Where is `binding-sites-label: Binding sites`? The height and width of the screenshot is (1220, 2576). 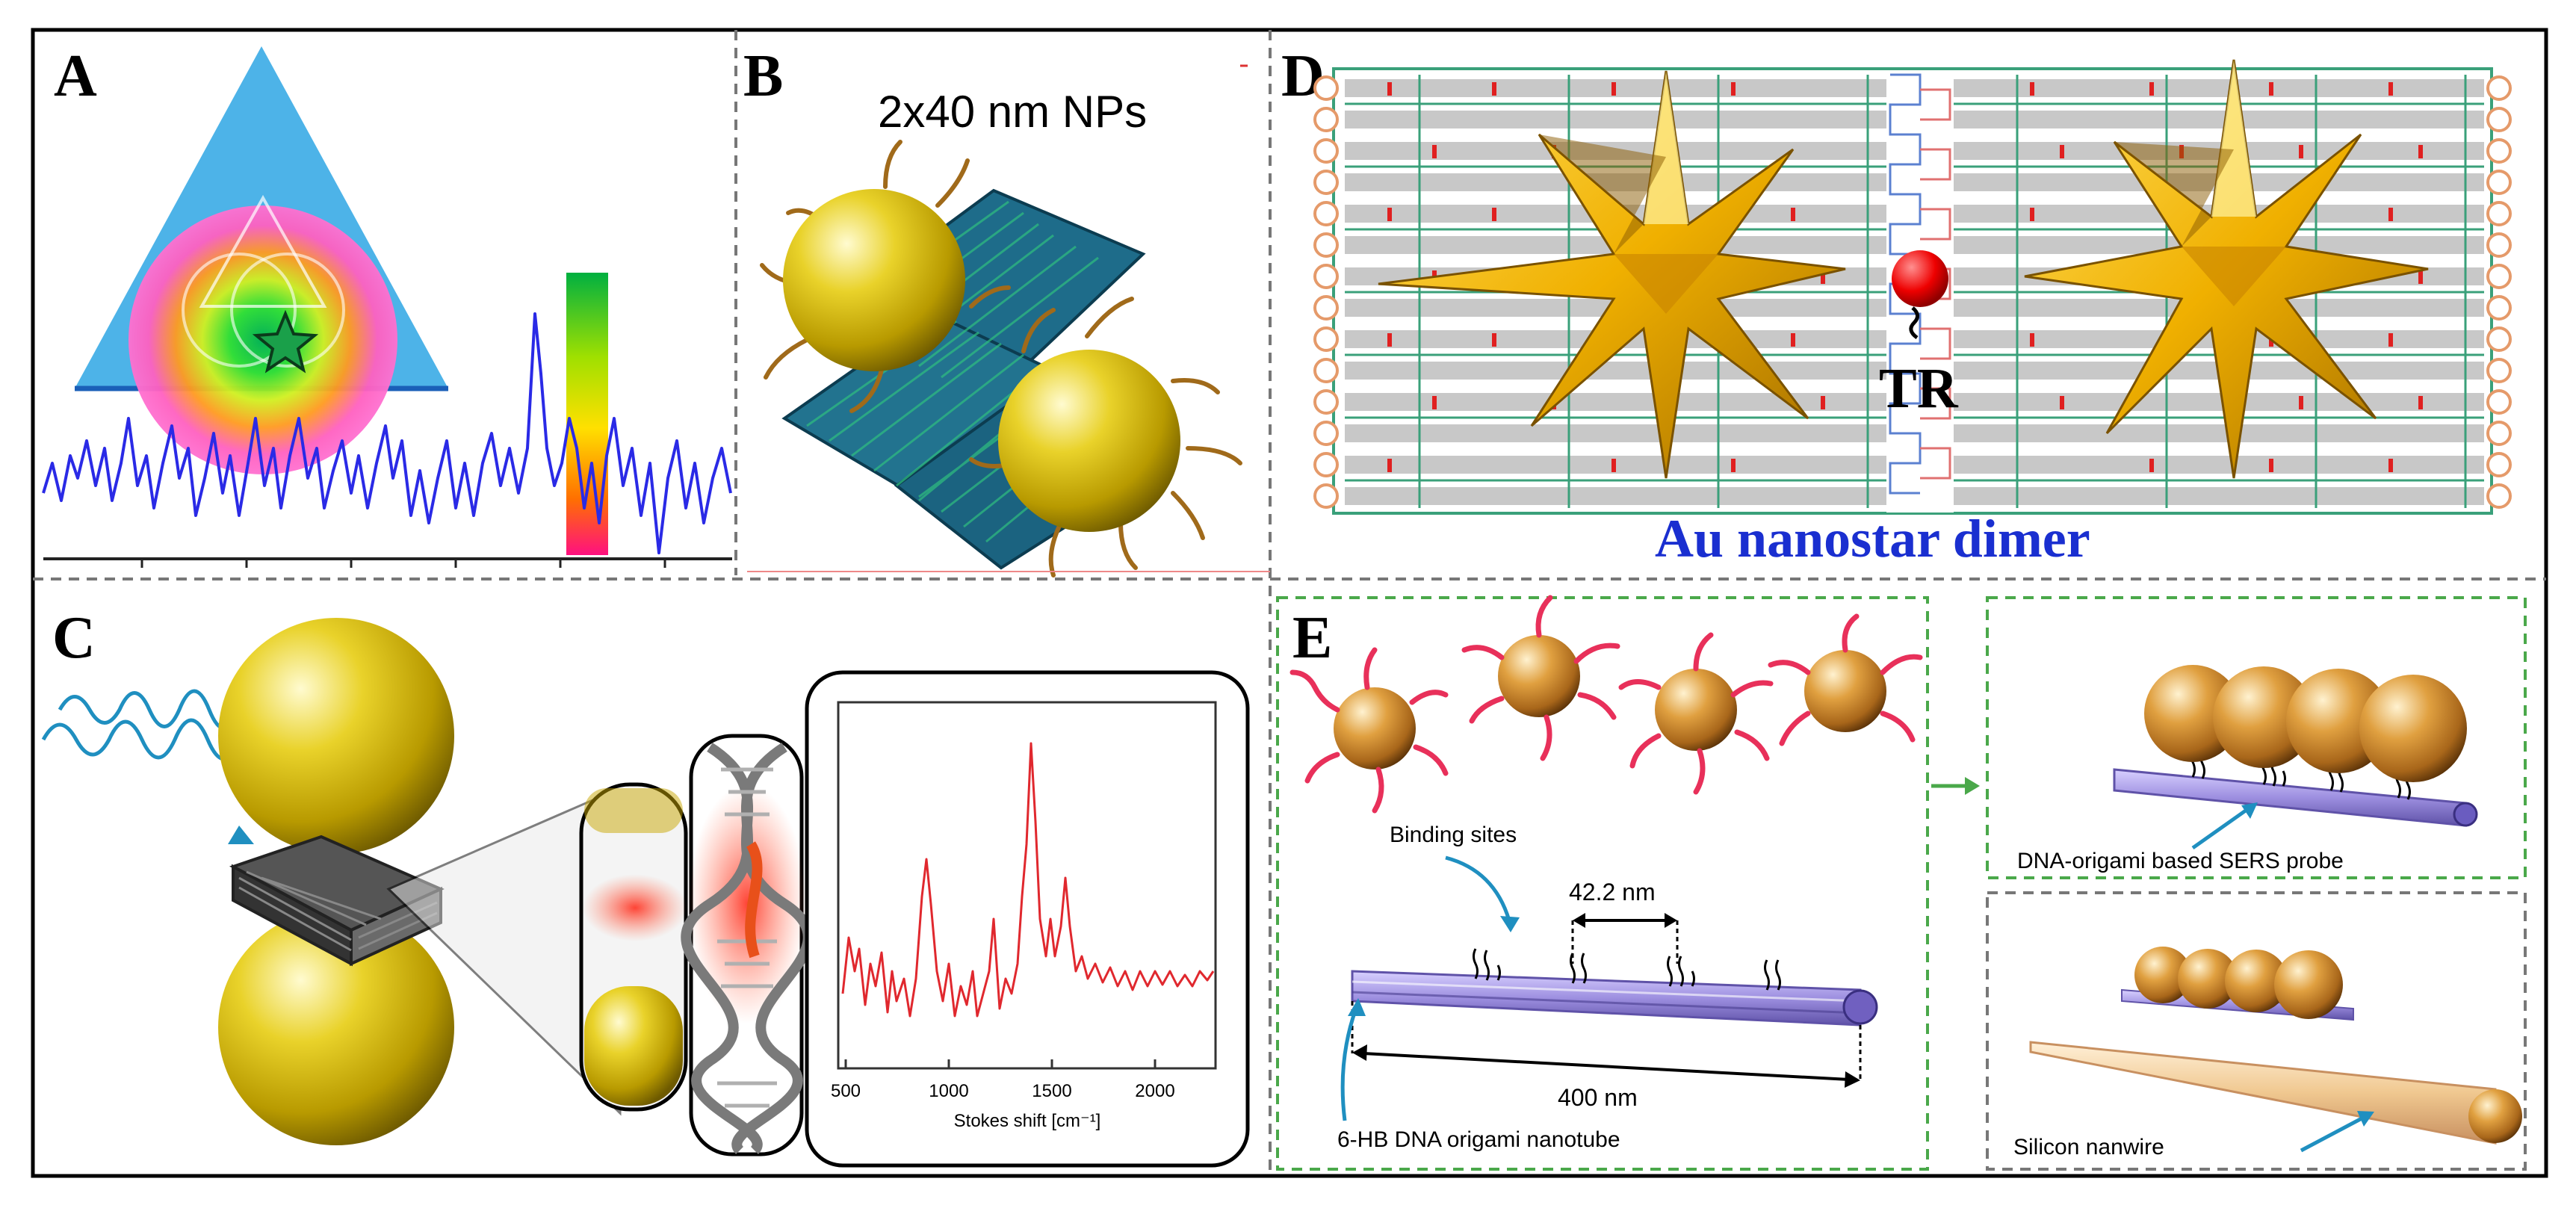
binding-sites-label: Binding sites is located at coordinates (1453, 835).